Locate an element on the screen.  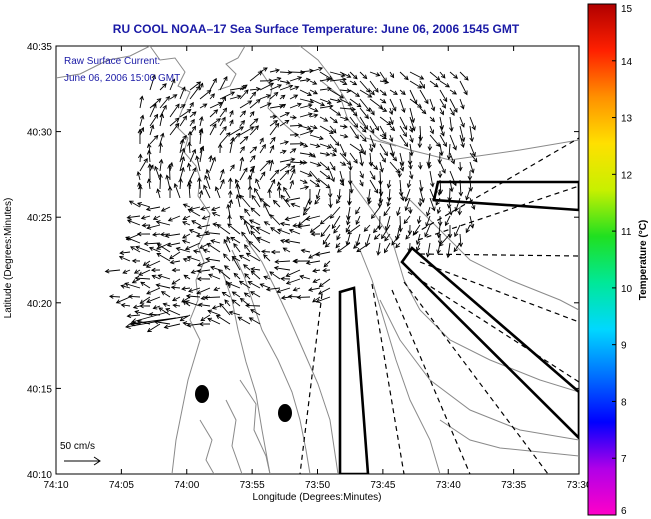
y-tick-label: 40:30 is located at coordinates (39, 133).